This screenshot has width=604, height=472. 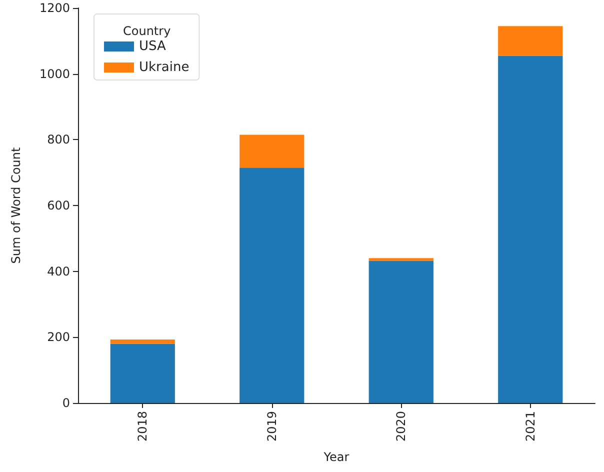 What do you see at coordinates (143, 426) in the screenshot?
I see `x-tick-label: 2018` at bounding box center [143, 426].